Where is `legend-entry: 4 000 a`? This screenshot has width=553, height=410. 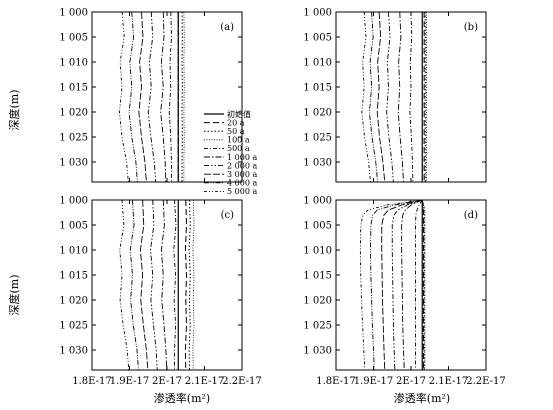 legend-entry: 4 000 a is located at coordinates (242, 183).